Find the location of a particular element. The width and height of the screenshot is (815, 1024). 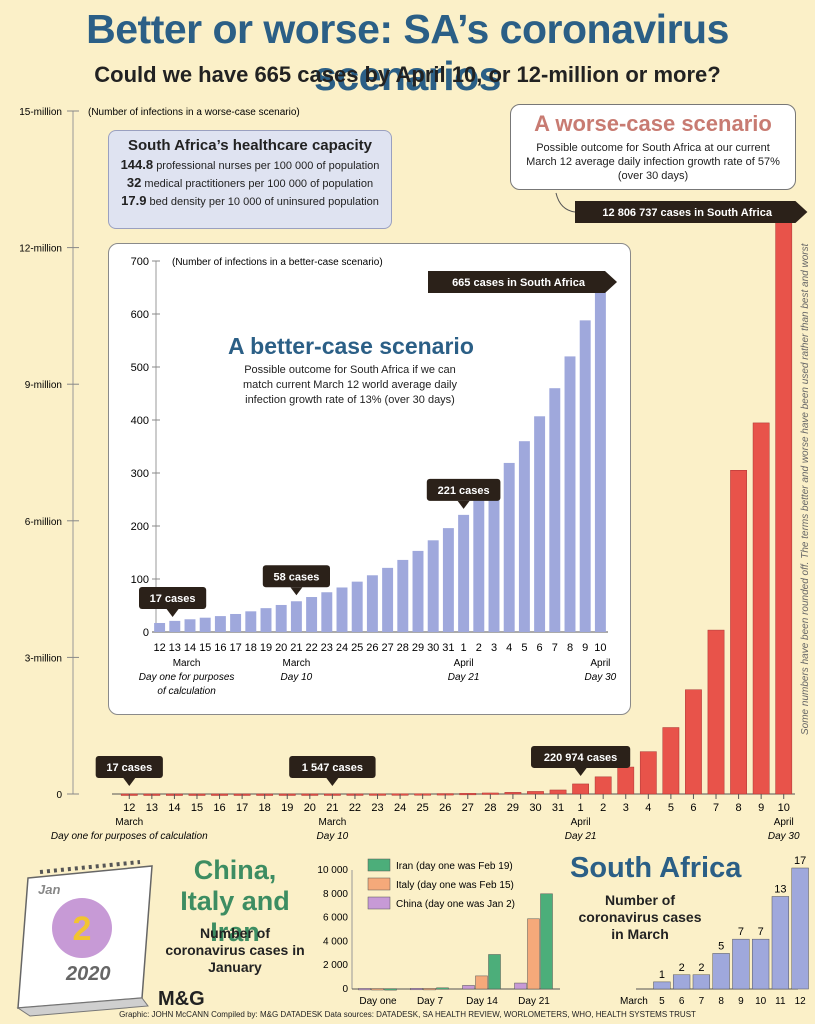

better-y-tick-label: 700 is located at coordinates (140, 262).